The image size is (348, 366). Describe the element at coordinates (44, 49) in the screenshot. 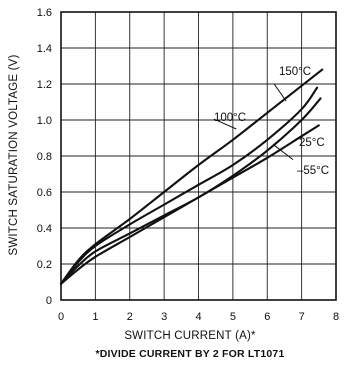

I see `y-tick-label: 1.4` at that location.